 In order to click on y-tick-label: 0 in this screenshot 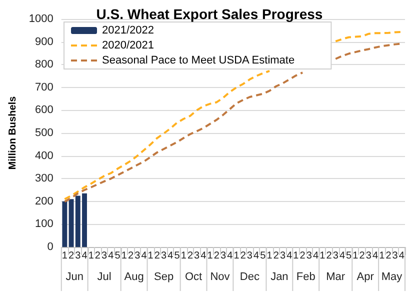, I will do `click(50, 247)`.